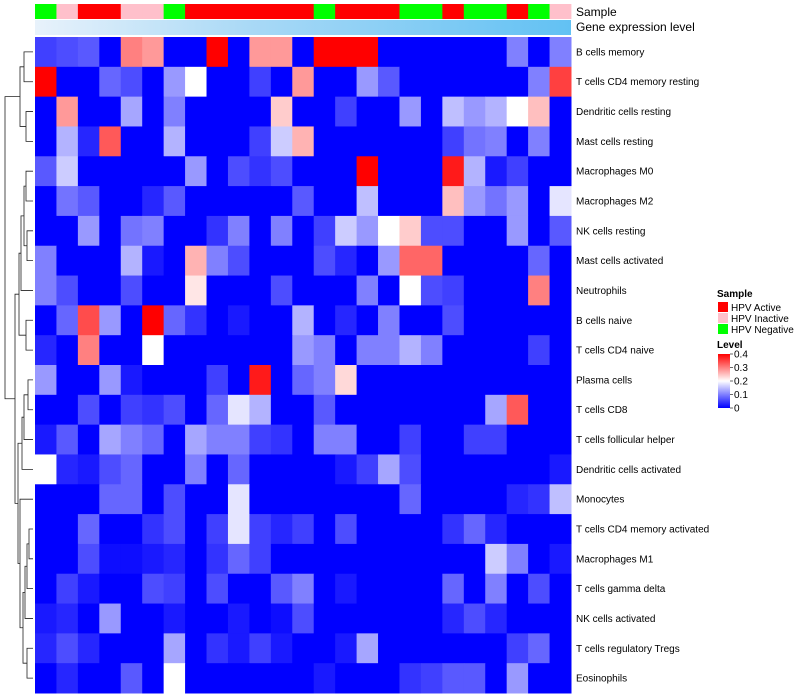 The image size is (800, 700). What do you see at coordinates (619, 261) in the screenshot?
I see `row-label: Mast cells activated` at bounding box center [619, 261].